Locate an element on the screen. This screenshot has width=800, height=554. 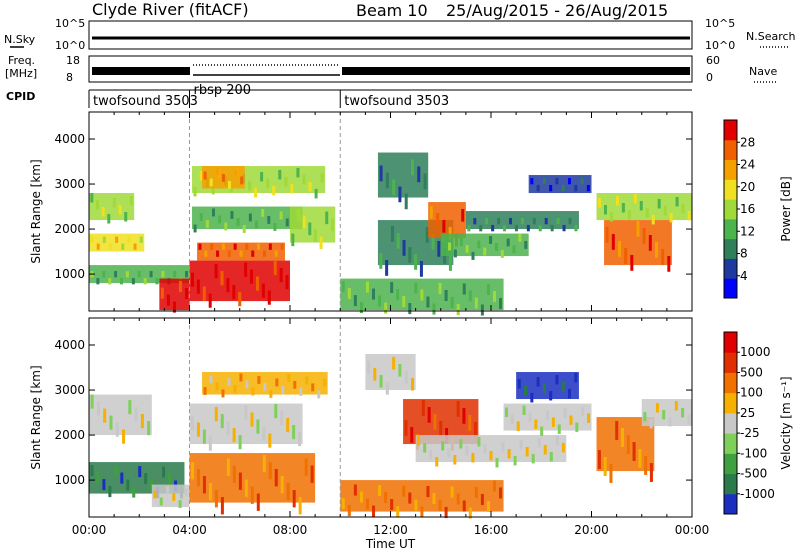
colorbar-label: Power [dB] is located at coordinates (786, 208).